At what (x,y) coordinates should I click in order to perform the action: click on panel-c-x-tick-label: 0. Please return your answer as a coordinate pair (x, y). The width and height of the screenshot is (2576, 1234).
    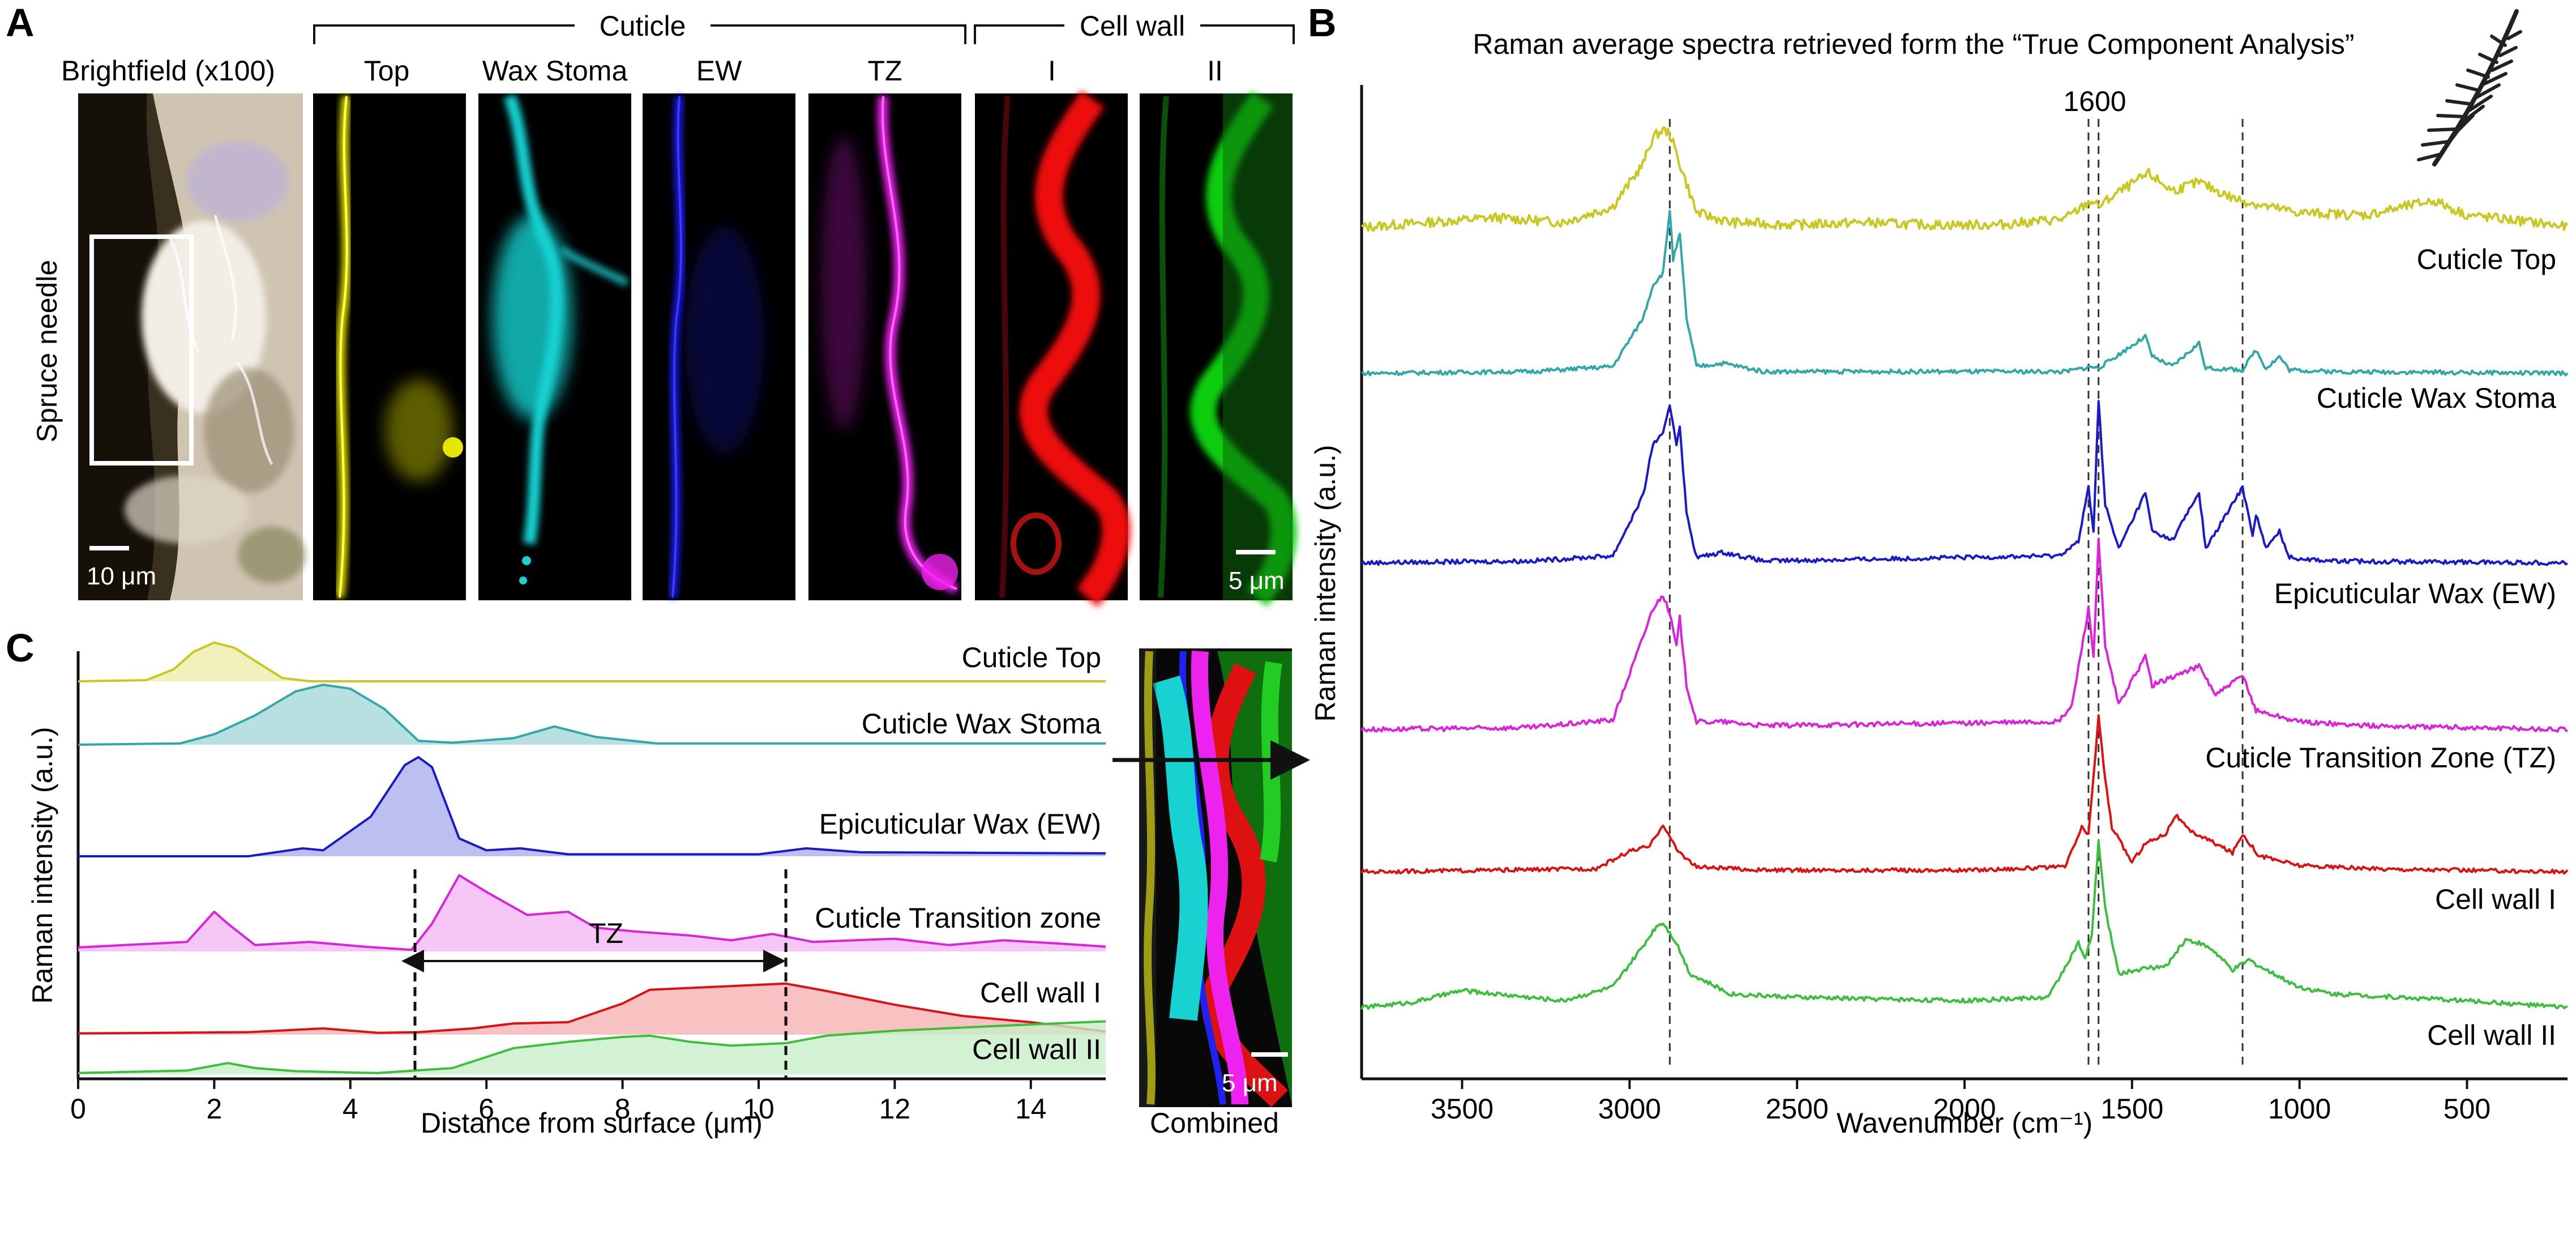
    Looking at the image, I should click on (78, 1109).